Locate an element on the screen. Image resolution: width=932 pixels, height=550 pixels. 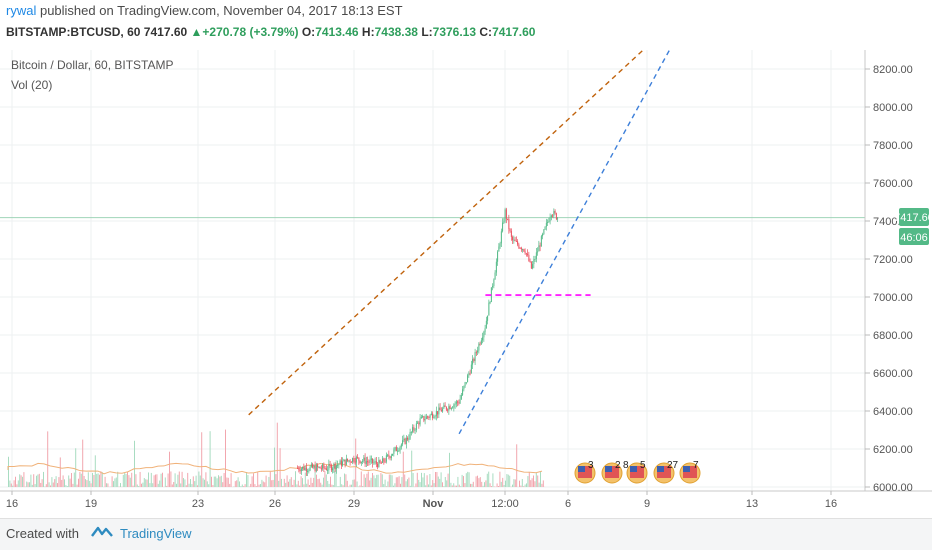
tradingview-link: TradingView is located at coordinates (156, 533).